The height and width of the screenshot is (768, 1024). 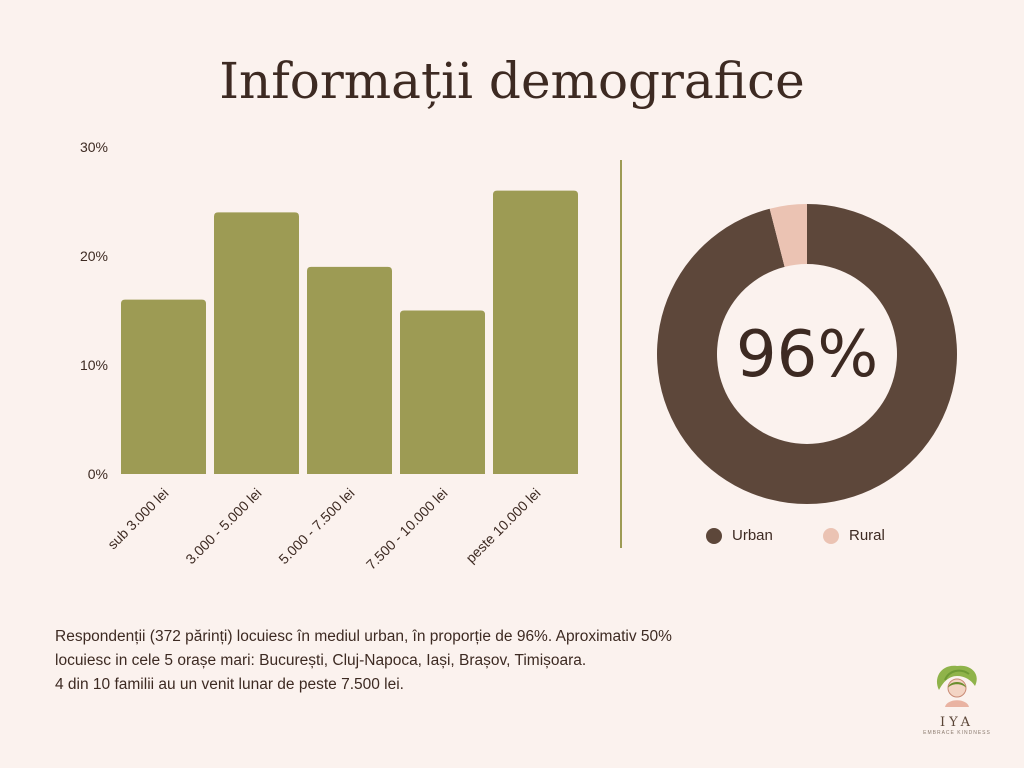 I want to click on y-tick-label: 20%, so click(x=94, y=256).